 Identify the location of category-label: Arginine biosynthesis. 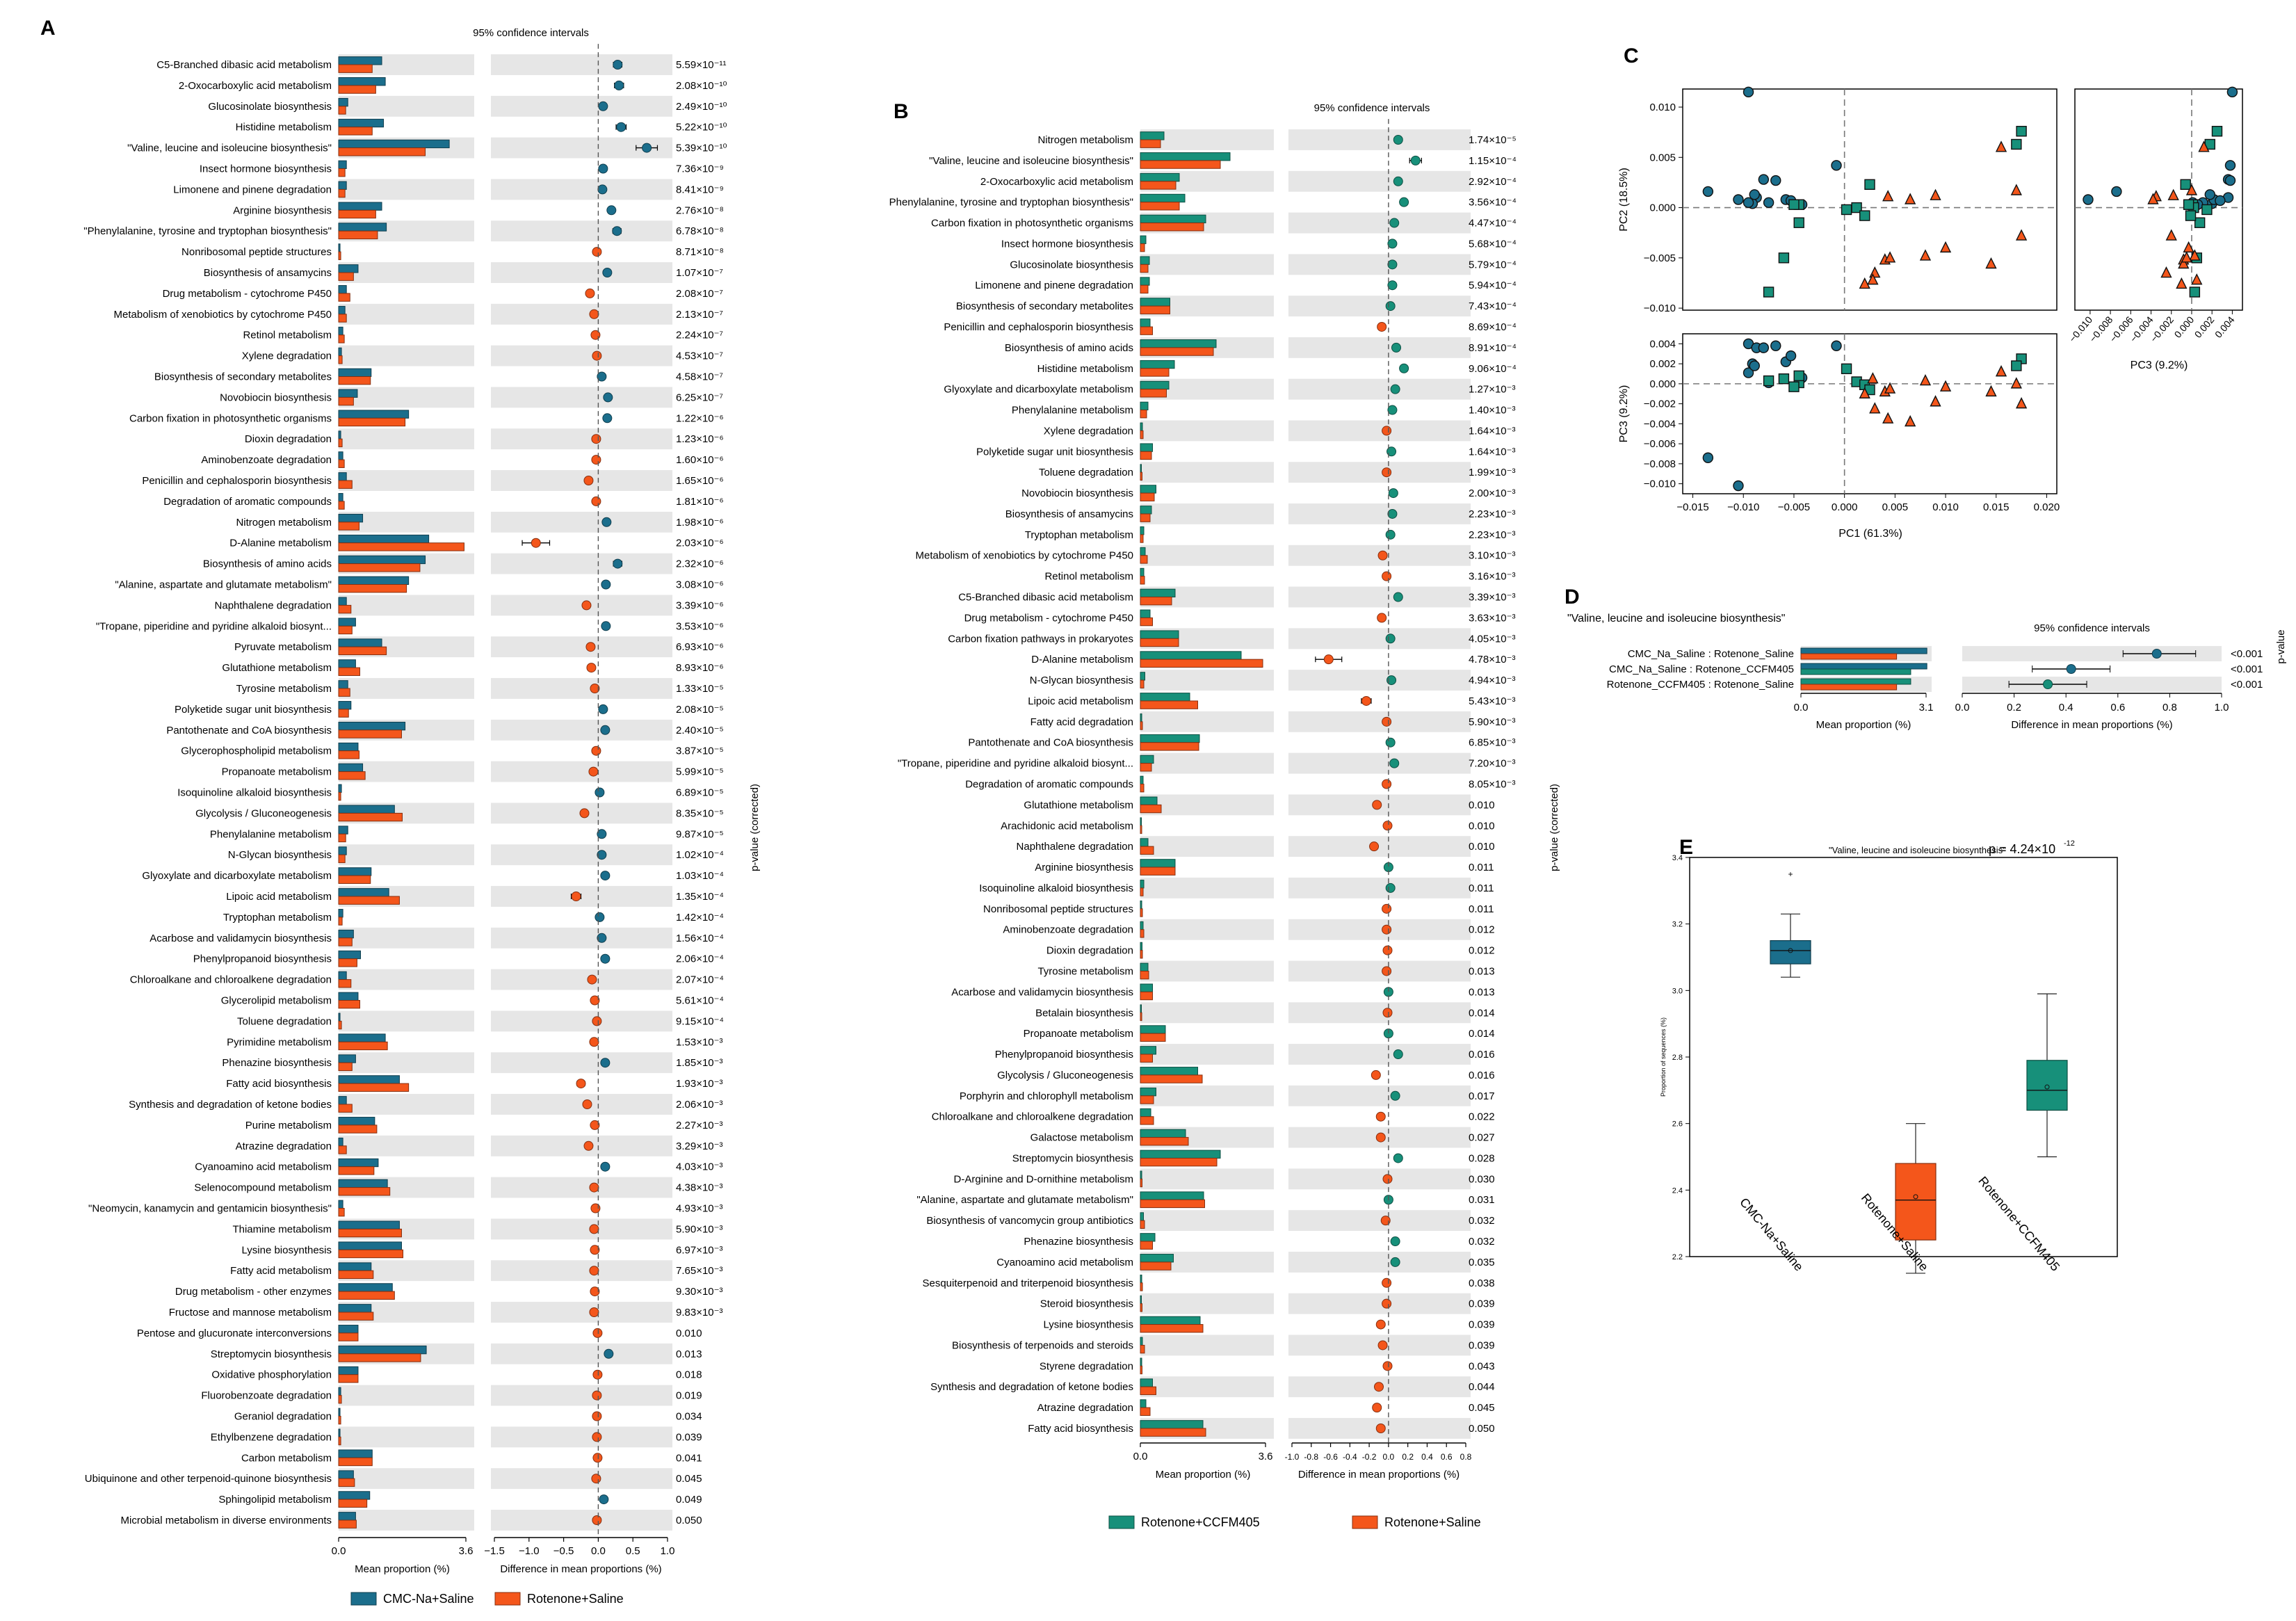
(1084, 868).